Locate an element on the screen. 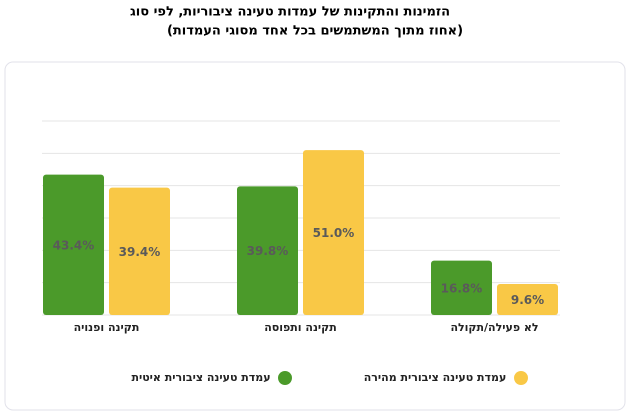 The image size is (632, 414). legend-label: עמדת טעינה ציבורית איטית is located at coordinates (200, 377).